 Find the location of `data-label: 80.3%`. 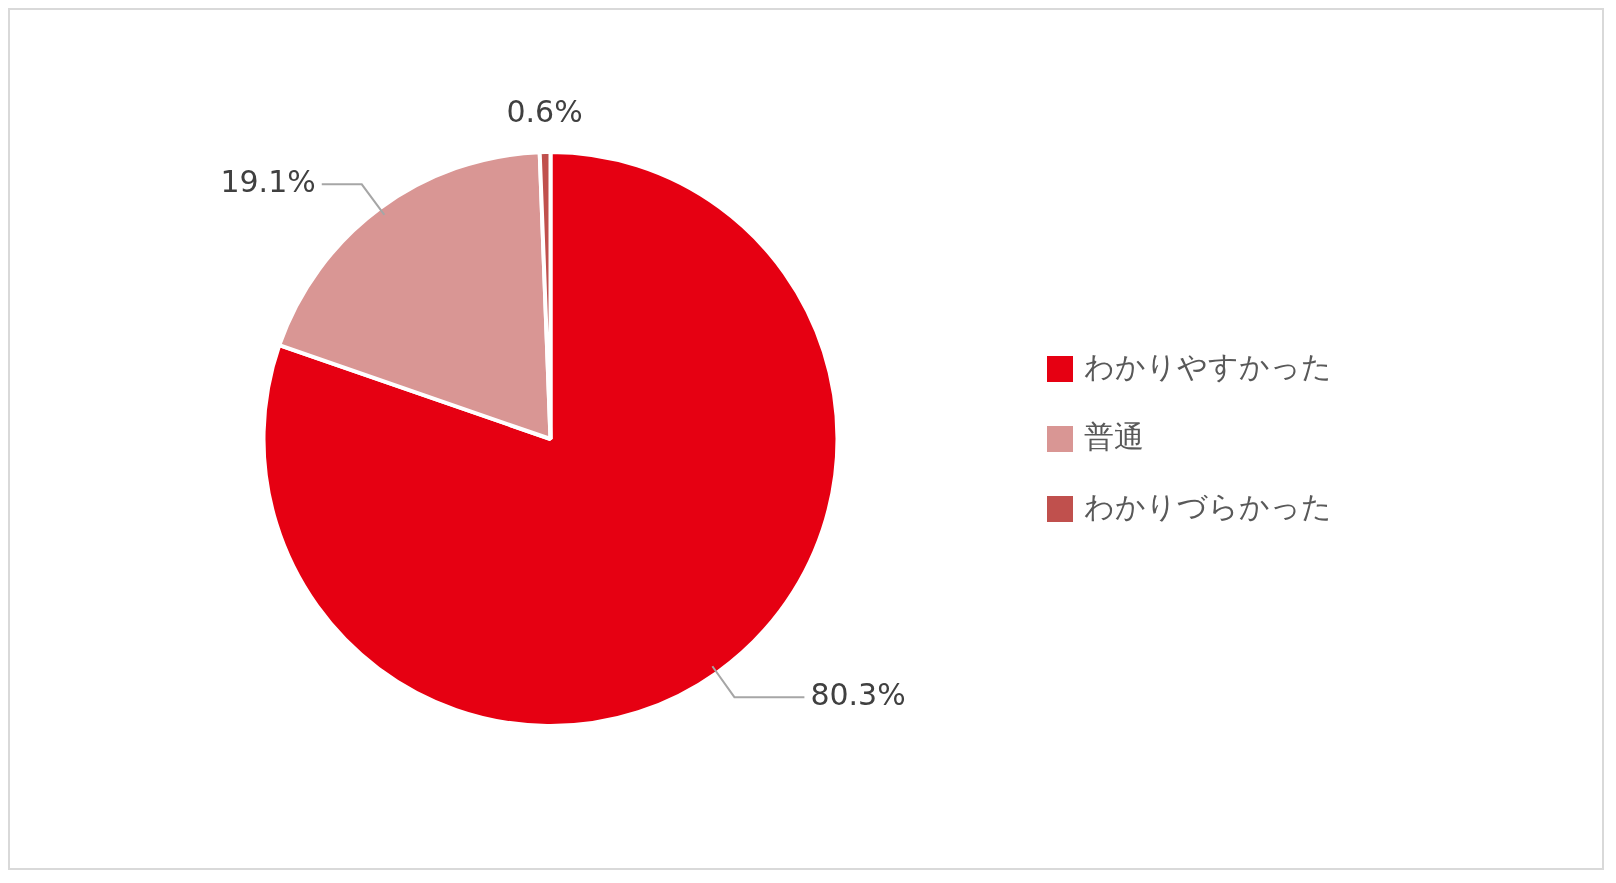

data-label: 80.3% is located at coordinates (858, 694).